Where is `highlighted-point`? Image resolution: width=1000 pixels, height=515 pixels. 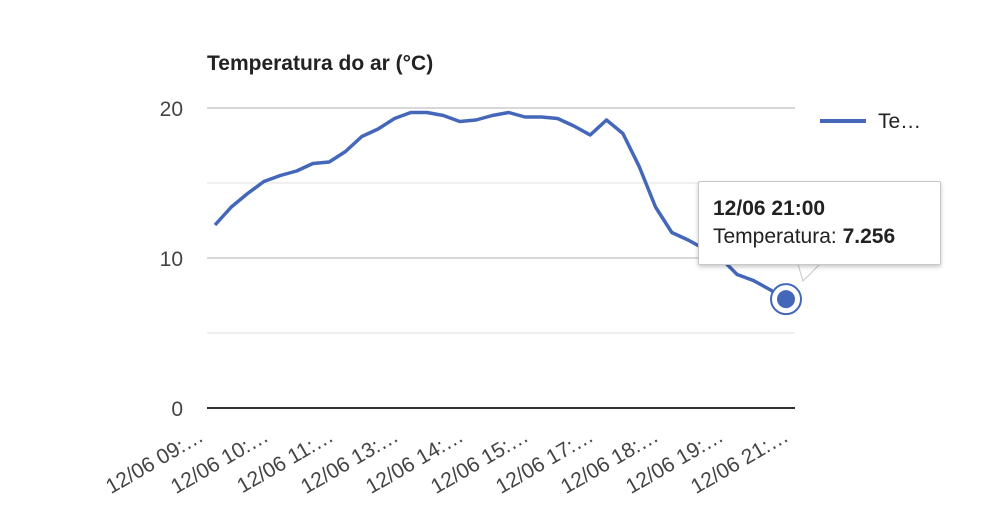
highlighted-point is located at coordinates (786, 299).